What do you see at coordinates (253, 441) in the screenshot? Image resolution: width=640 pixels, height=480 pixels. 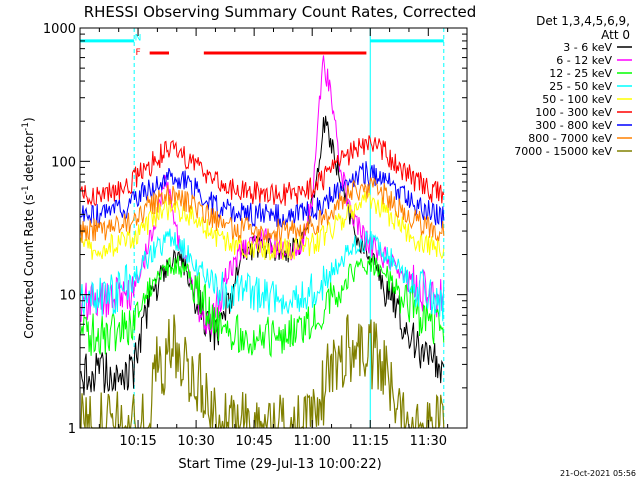 I see `x-tick-label: 10:45` at bounding box center [253, 441].